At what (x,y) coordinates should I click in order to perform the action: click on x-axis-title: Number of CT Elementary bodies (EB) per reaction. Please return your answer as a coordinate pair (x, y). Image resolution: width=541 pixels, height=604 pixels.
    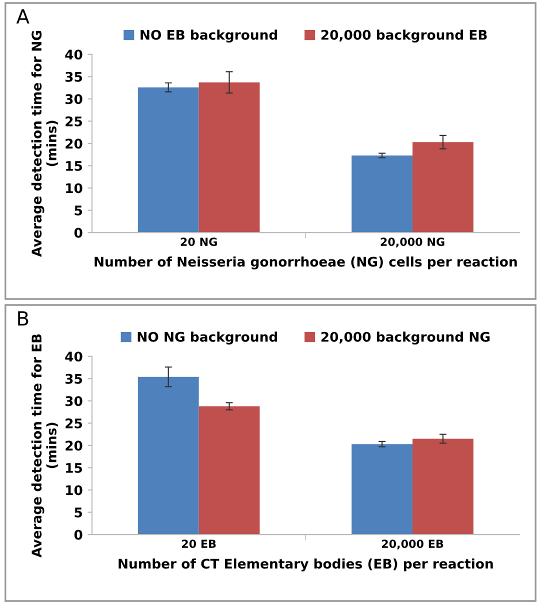
    Looking at the image, I should click on (305, 565).